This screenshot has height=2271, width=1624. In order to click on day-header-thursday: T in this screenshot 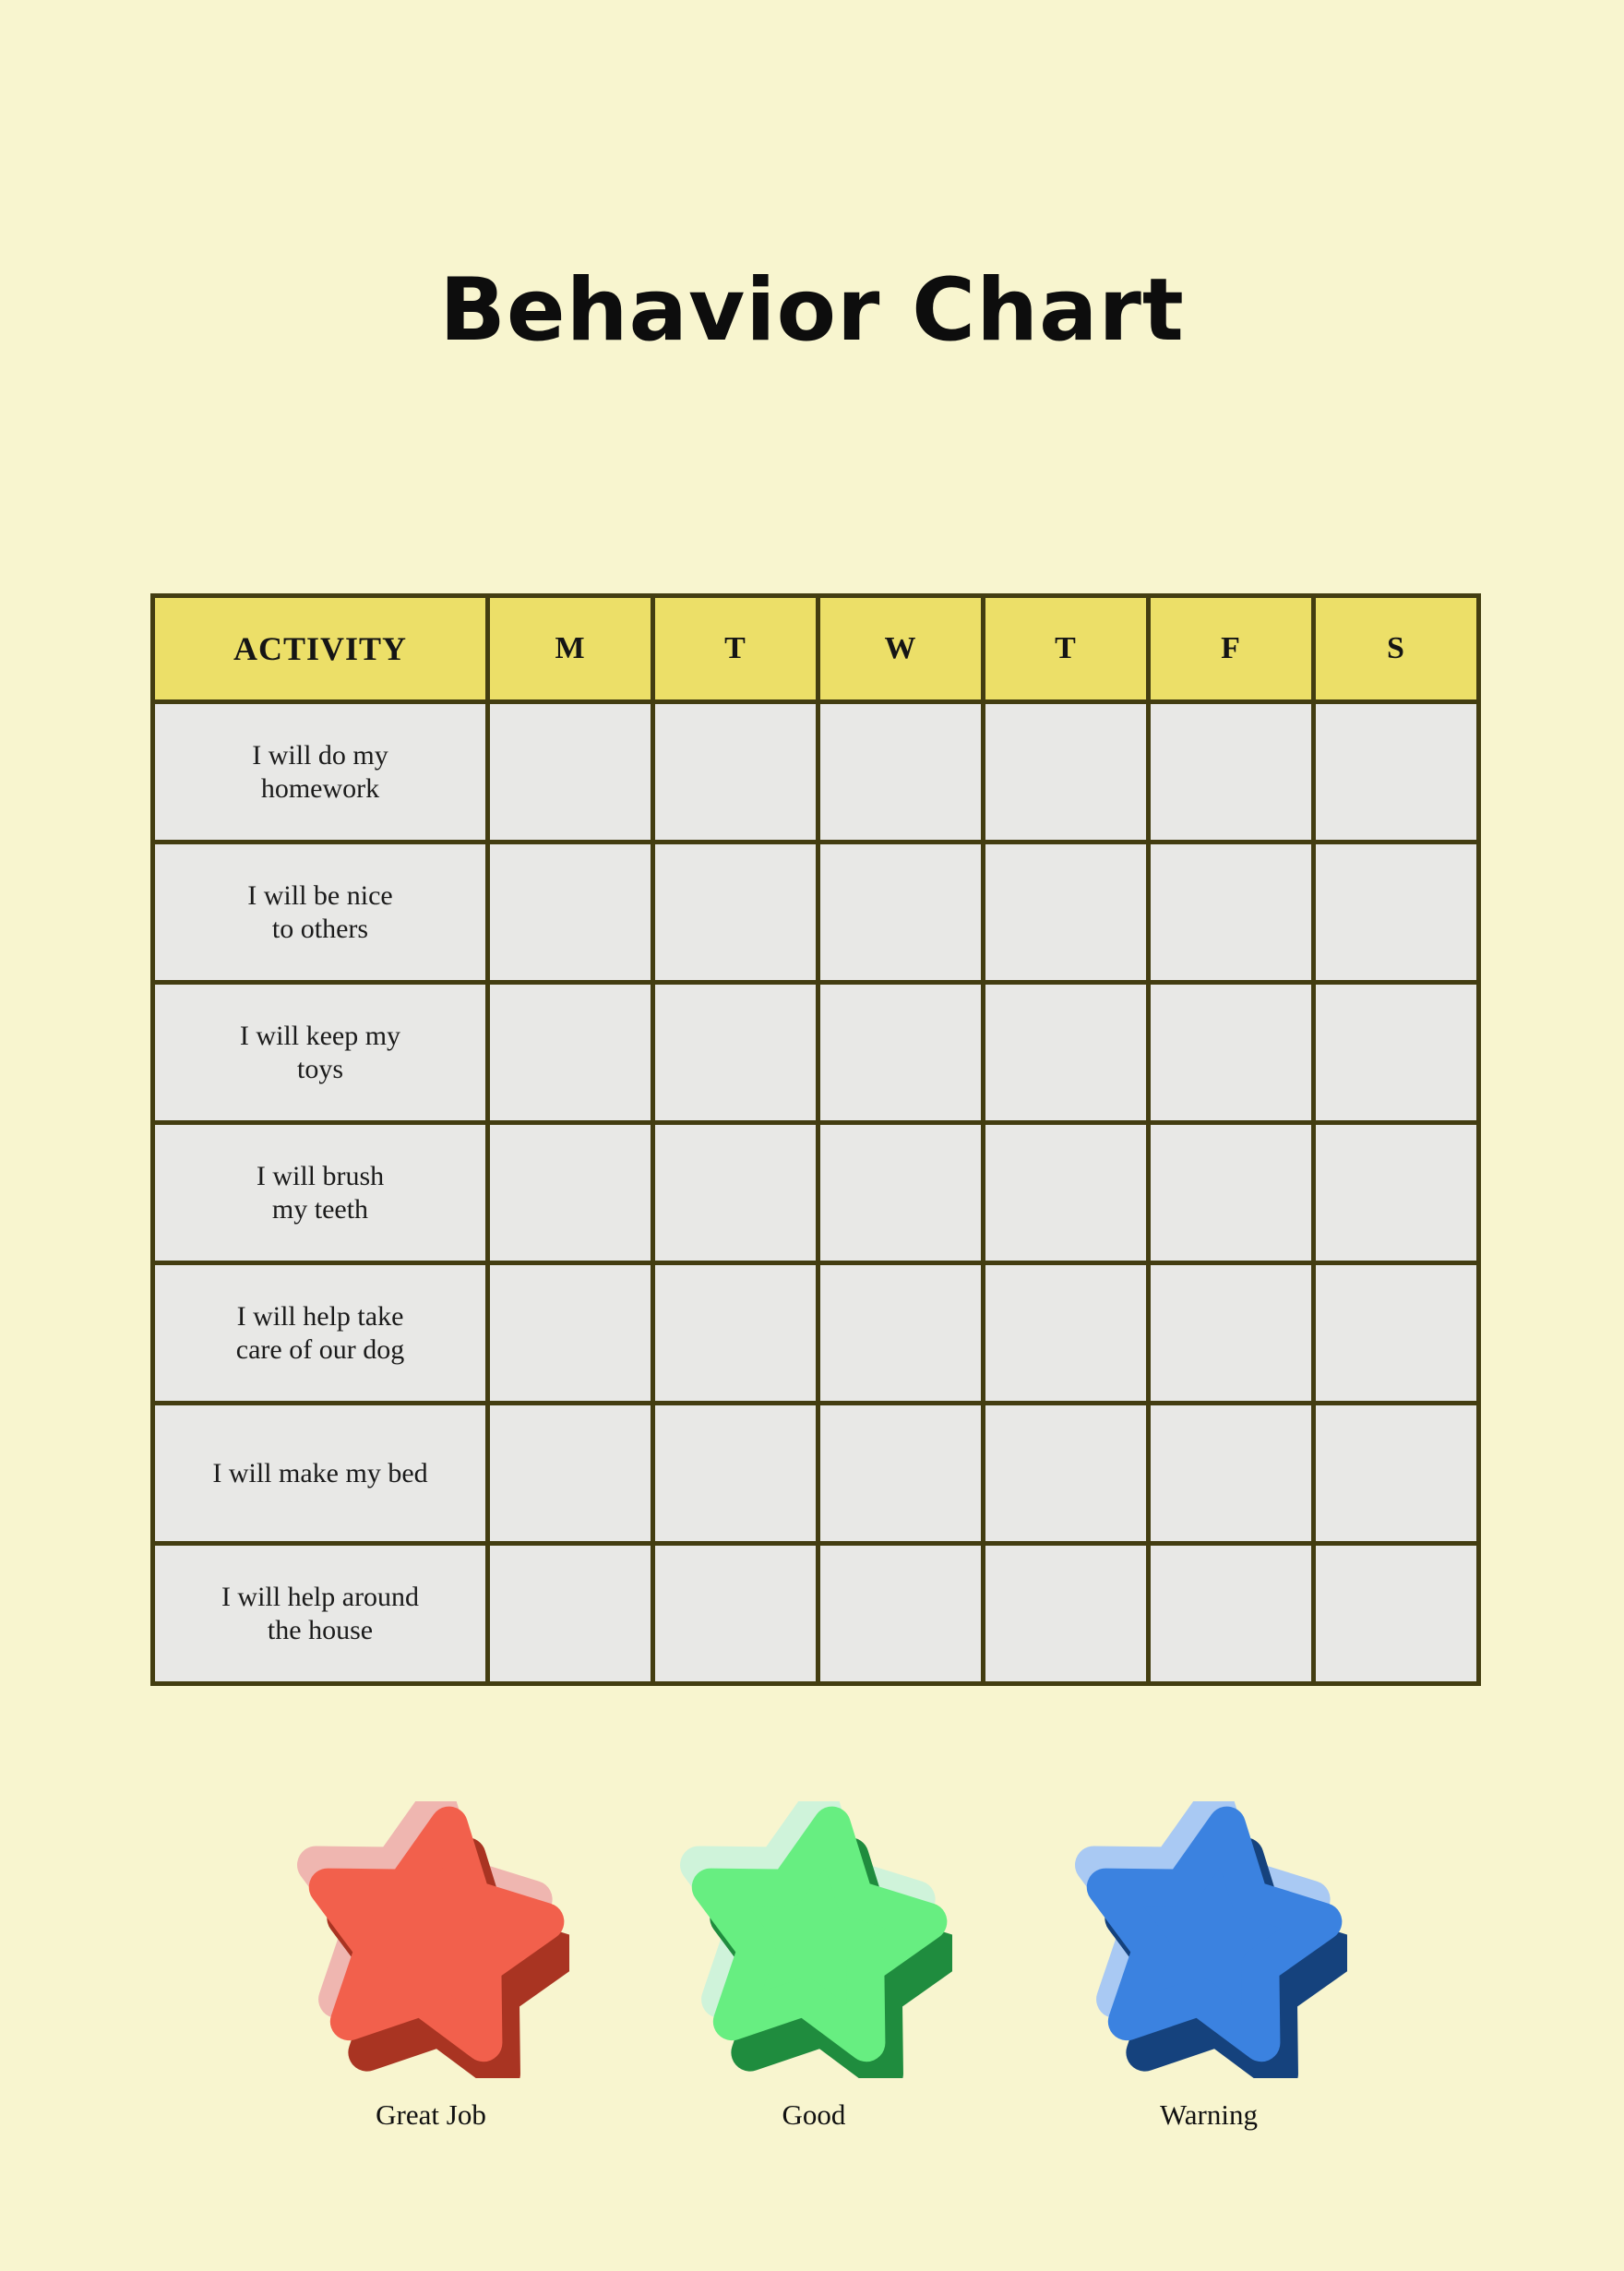, I will do `click(1066, 648)`.